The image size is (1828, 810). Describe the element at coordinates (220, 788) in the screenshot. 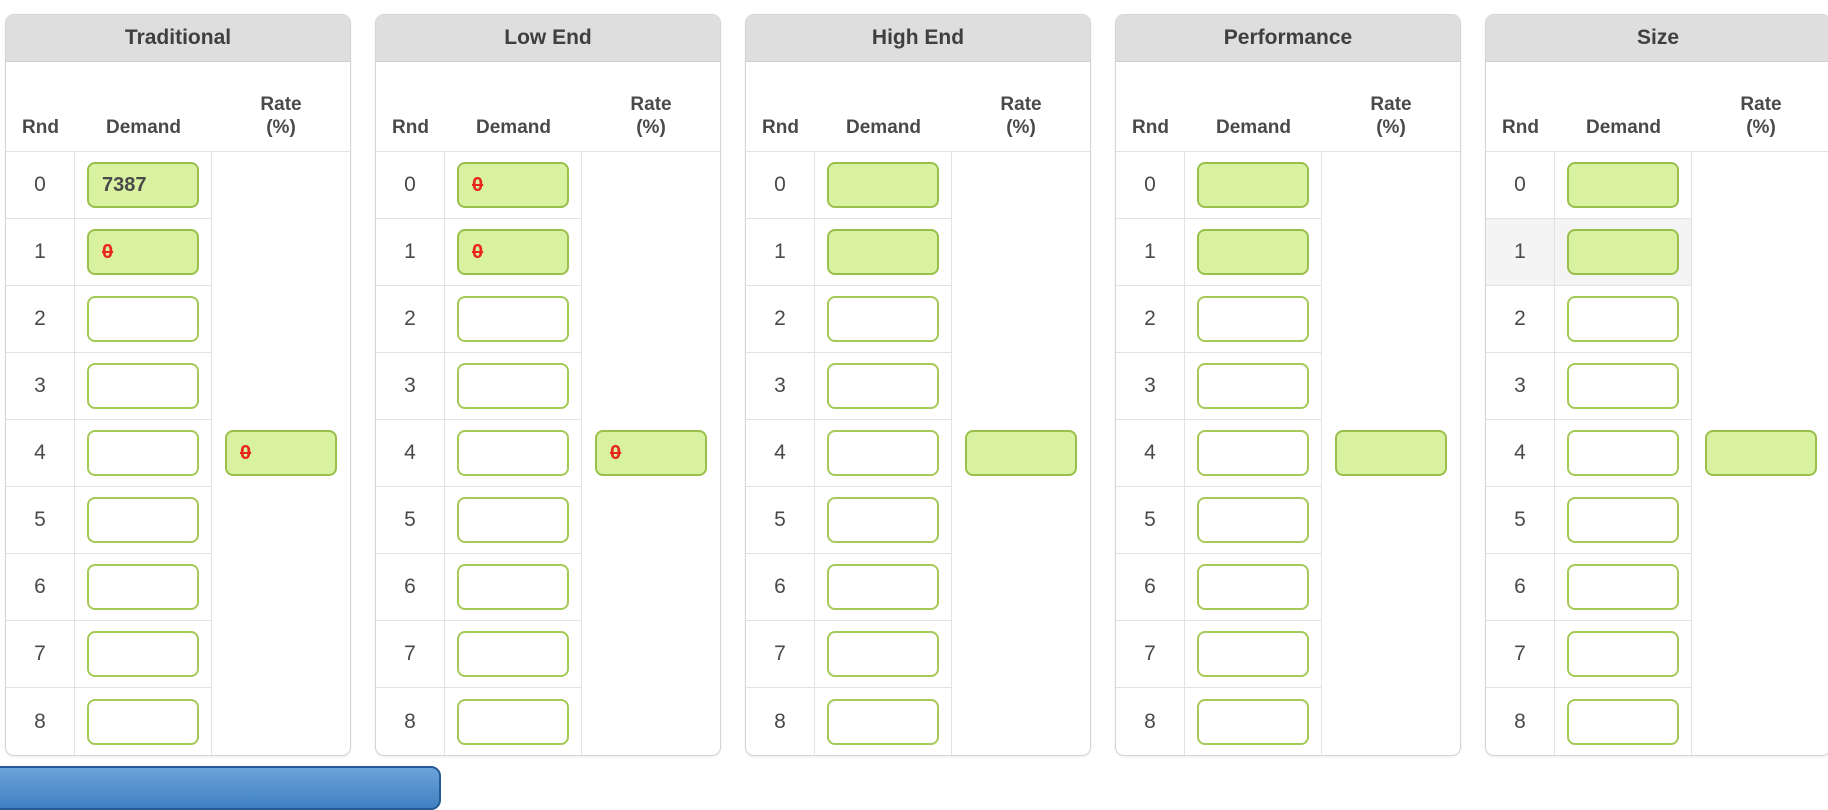

I see `primary-button-partial` at that location.